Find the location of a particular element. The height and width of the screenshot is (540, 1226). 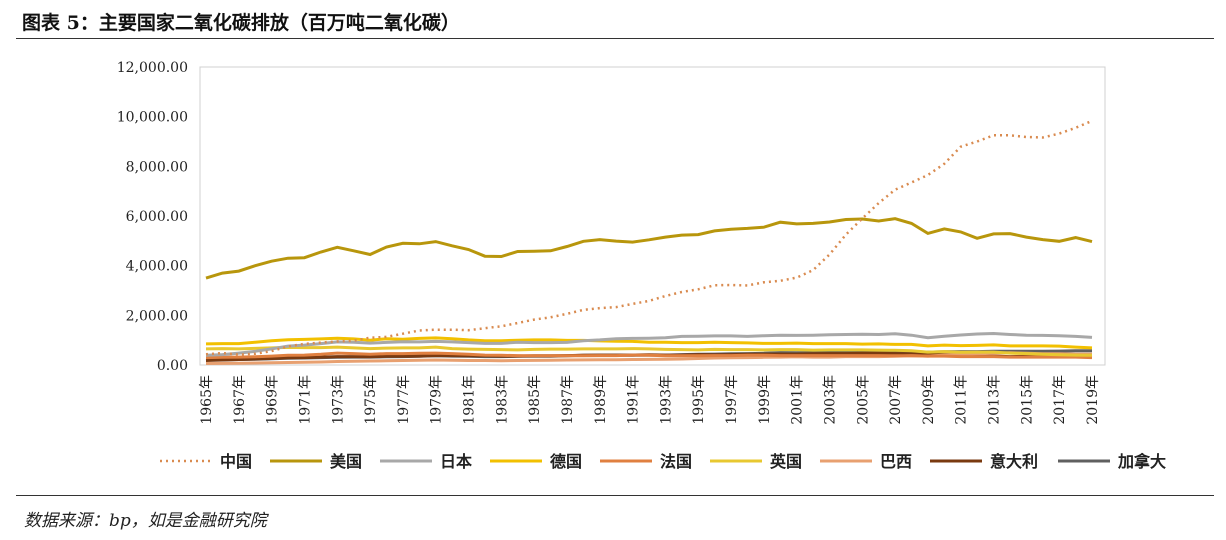

x-tick-label: 1993年 is located at coordinates (666, 400).